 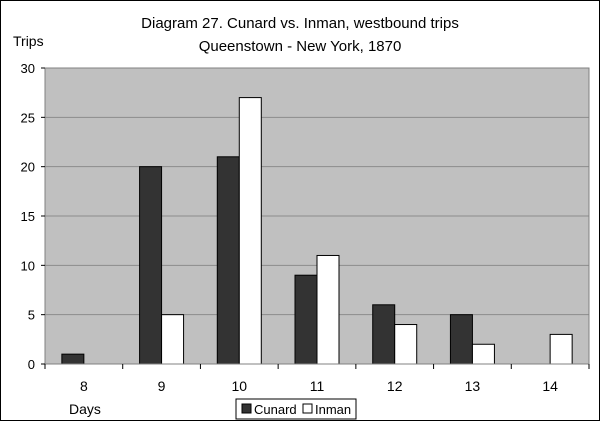 I want to click on y-tick-label: 25, so click(x=28, y=117).